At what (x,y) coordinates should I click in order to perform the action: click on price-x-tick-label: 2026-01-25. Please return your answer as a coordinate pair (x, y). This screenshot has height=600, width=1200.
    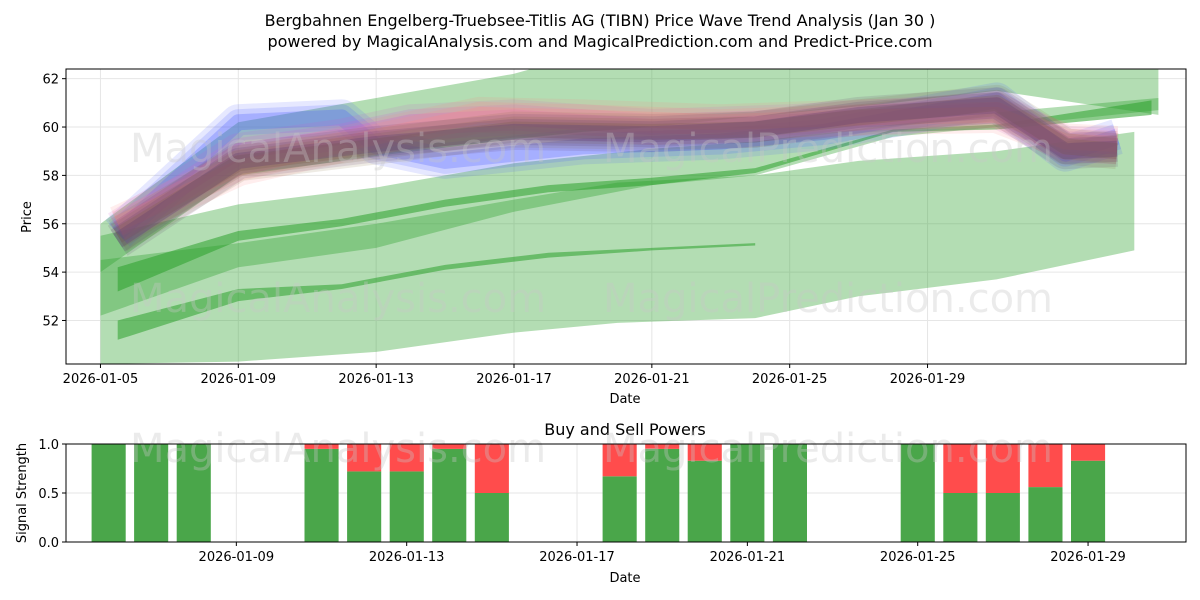
    Looking at the image, I should click on (790, 379).